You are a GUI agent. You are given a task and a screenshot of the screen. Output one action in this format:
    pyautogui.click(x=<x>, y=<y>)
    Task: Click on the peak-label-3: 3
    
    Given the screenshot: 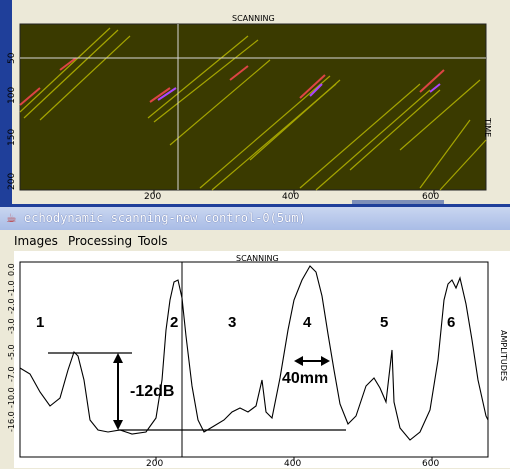 What is the action you would take?
    pyautogui.click(x=232, y=322)
    